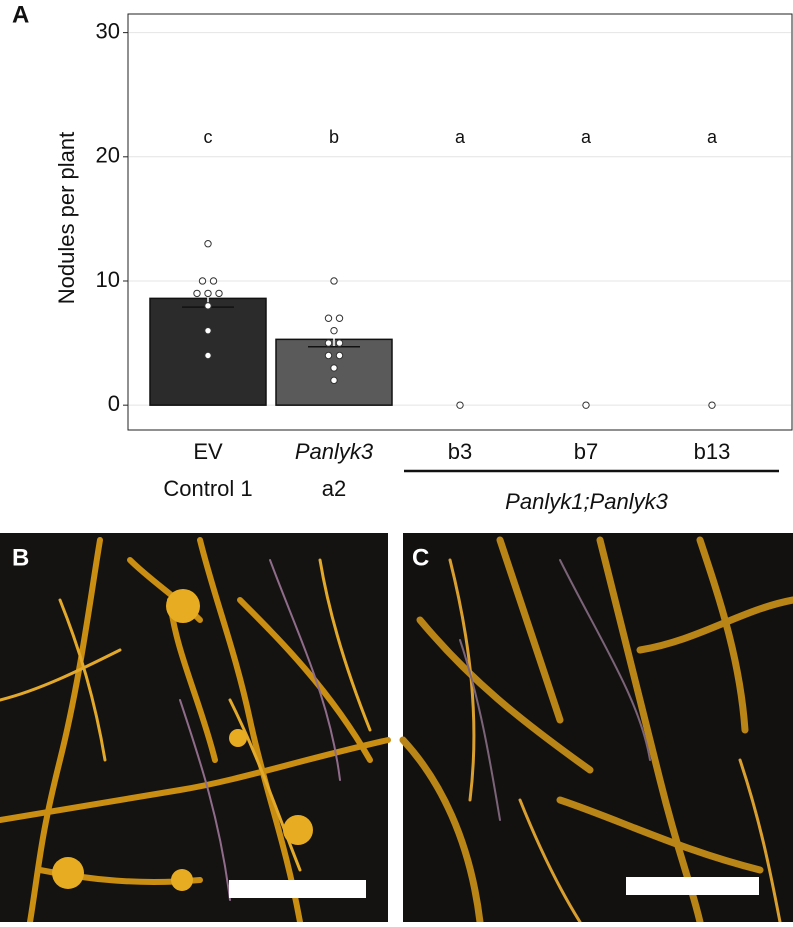 This screenshot has height=927, width=793. Describe the element at coordinates (207, 488) in the screenshot. I see `x-tick-label: Control 1` at that location.